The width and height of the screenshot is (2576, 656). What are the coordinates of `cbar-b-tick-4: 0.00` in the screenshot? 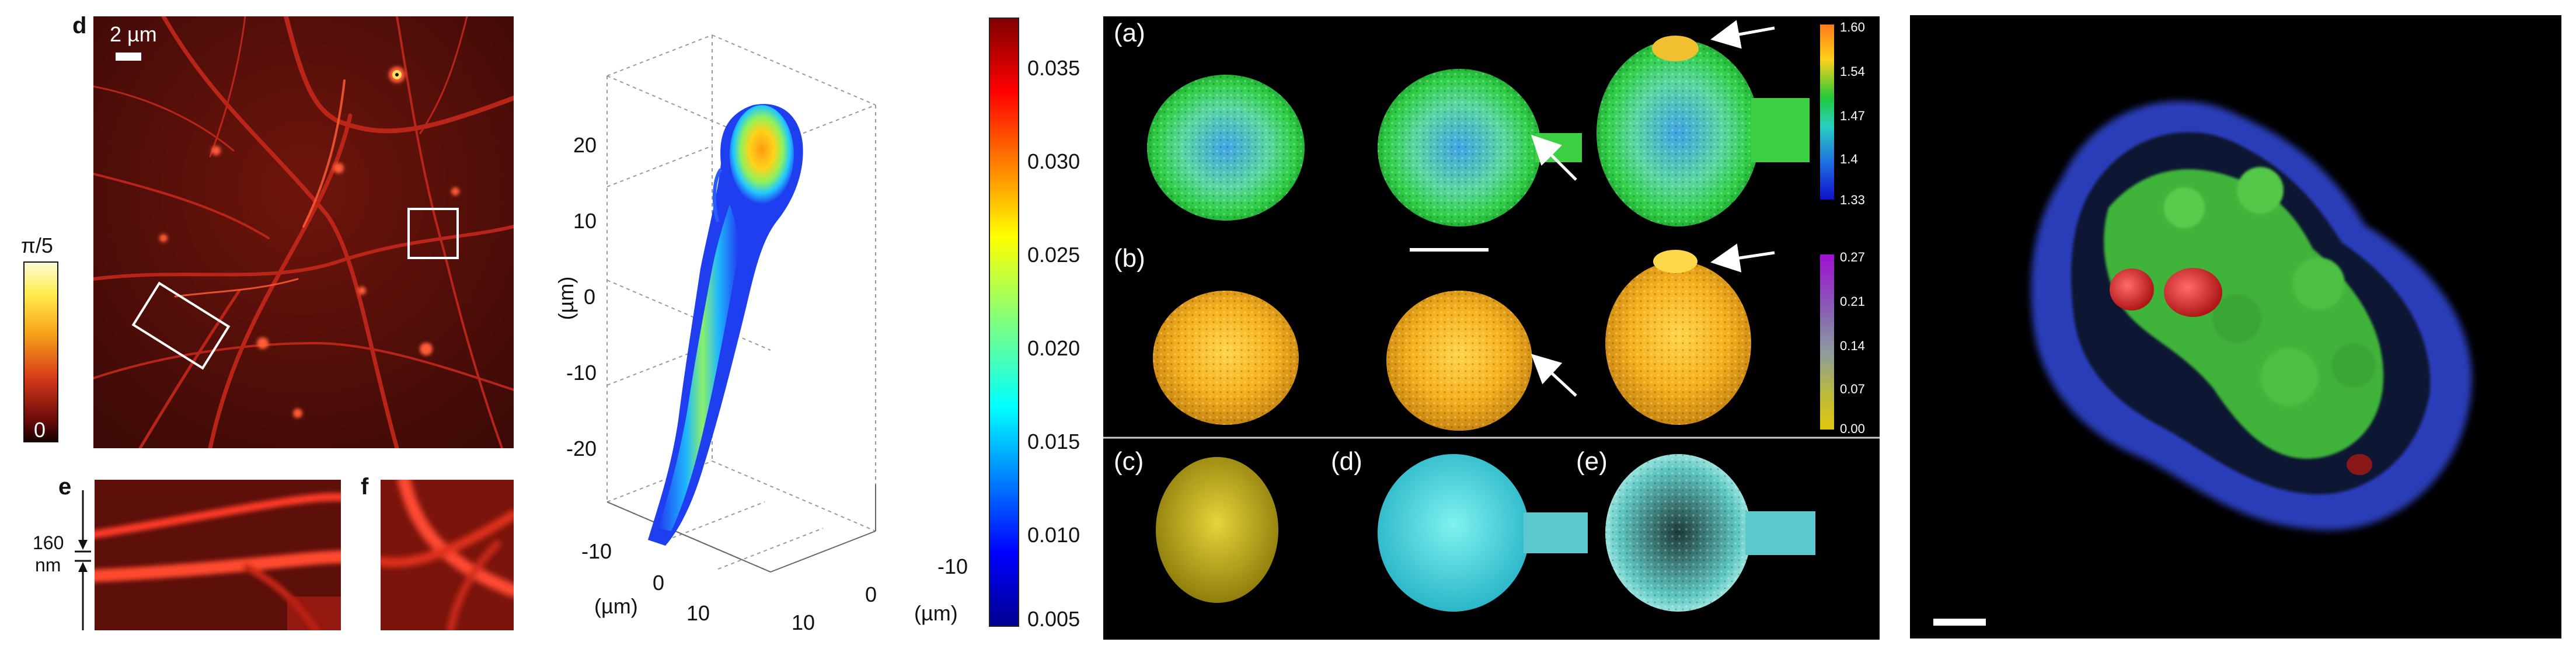 It's located at (1853, 428).